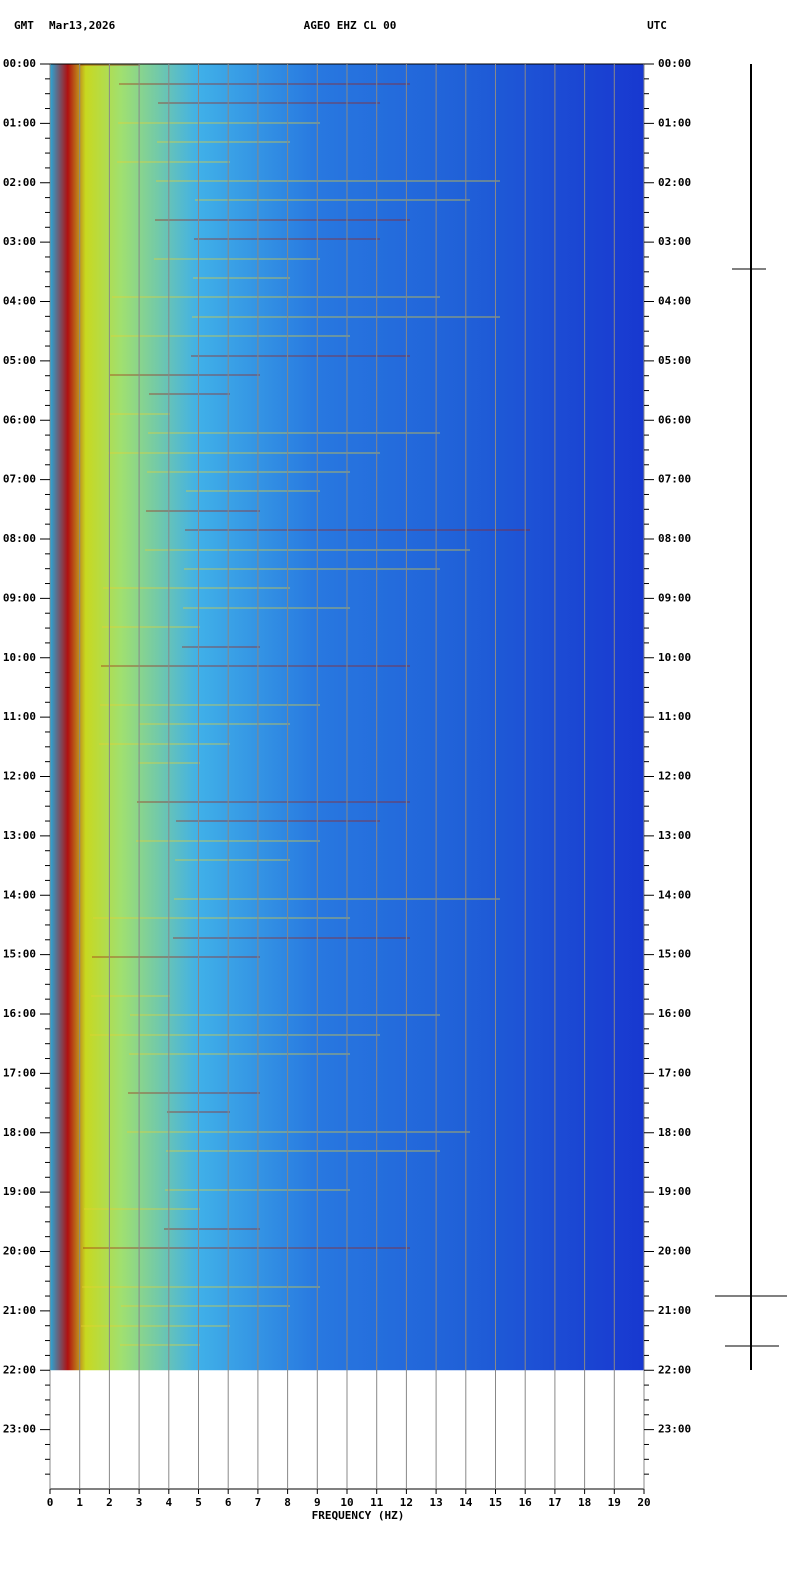  I want to click on y-tick-label: 20:00, so click(19, 1251).